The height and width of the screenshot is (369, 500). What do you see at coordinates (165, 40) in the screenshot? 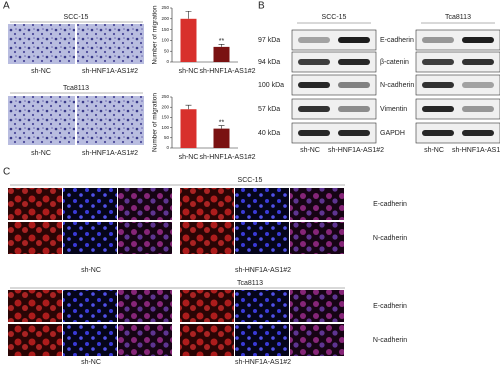
I see `y-tick-label: 100` at bounding box center [165, 40].